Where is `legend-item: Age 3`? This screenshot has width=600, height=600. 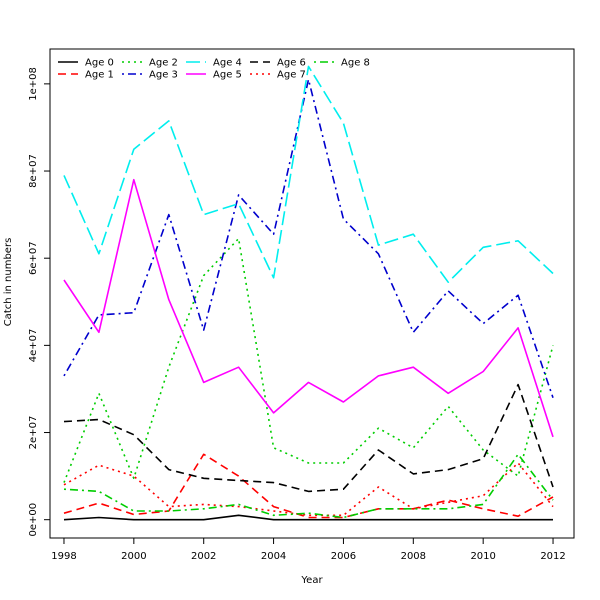
legend-item: Age 3 is located at coordinates (150, 75).